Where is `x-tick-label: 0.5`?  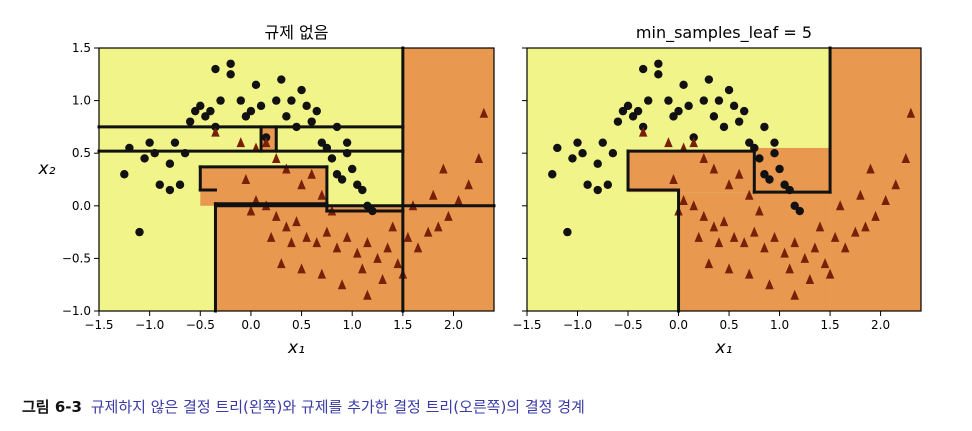
x-tick-label: 0.5 is located at coordinates (301, 325).